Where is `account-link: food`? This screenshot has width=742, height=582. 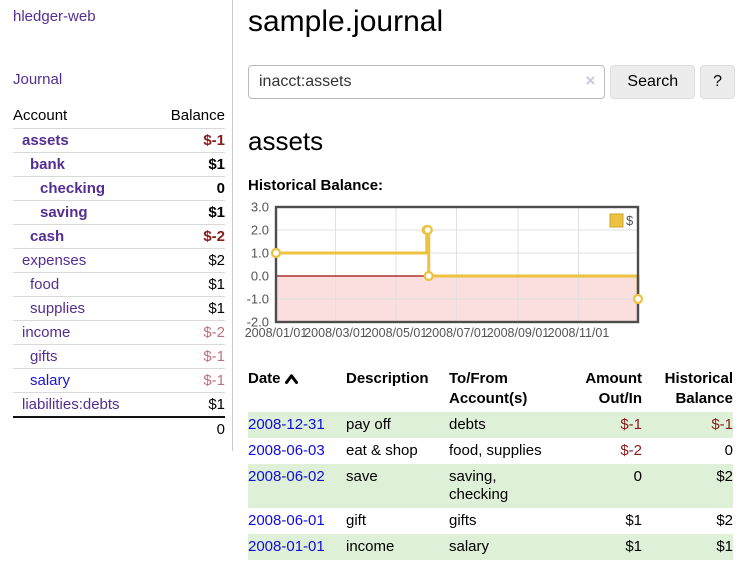 account-link: food is located at coordinates (45, 284).